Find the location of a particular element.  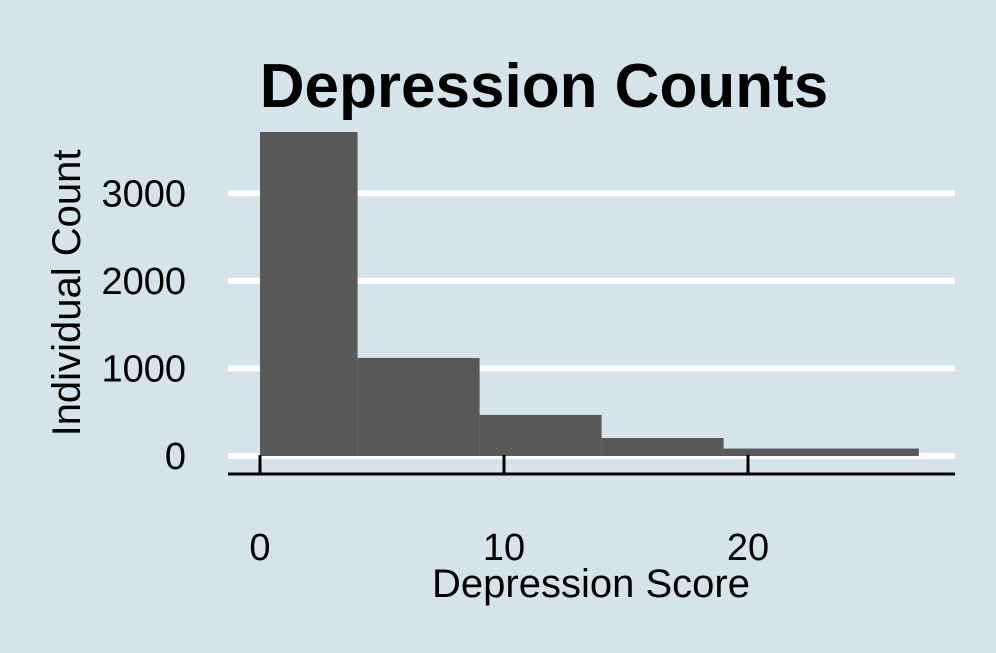

y-tick-label: 1000 is located at coordinates (143, 369).